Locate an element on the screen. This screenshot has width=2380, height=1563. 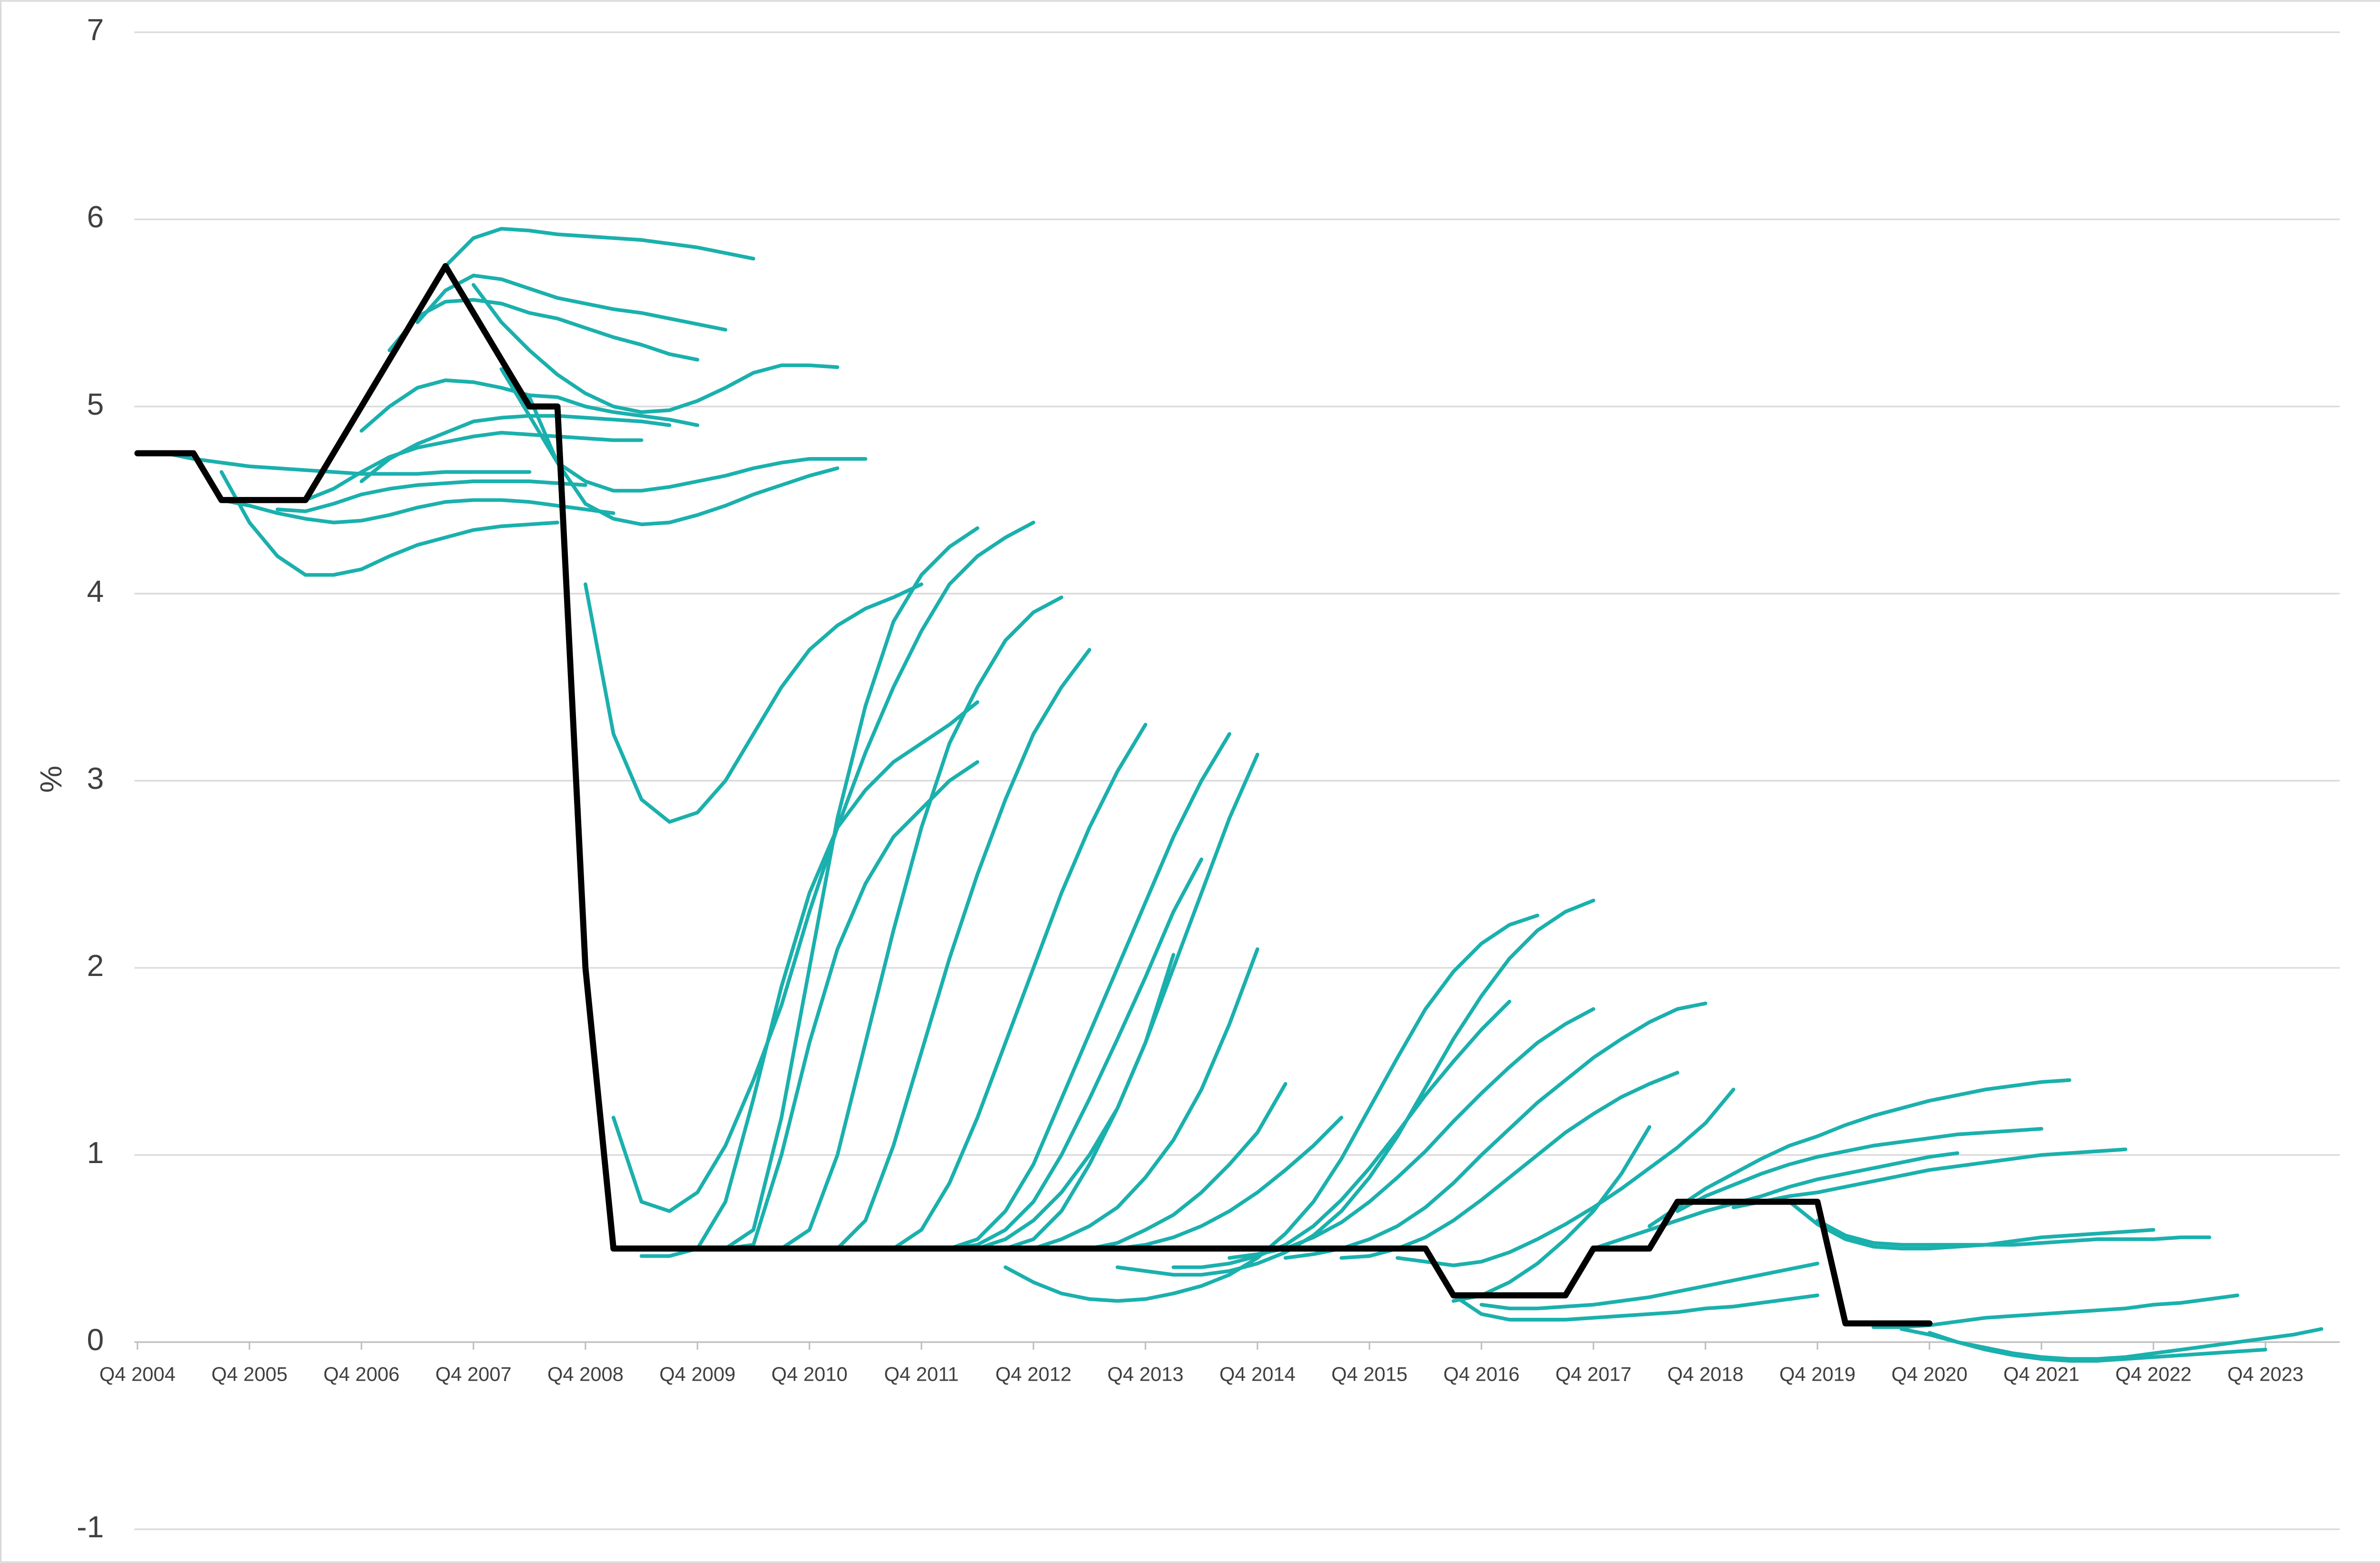
x-tick-label: Q4 2007 is located at coordinates (474, 1374).